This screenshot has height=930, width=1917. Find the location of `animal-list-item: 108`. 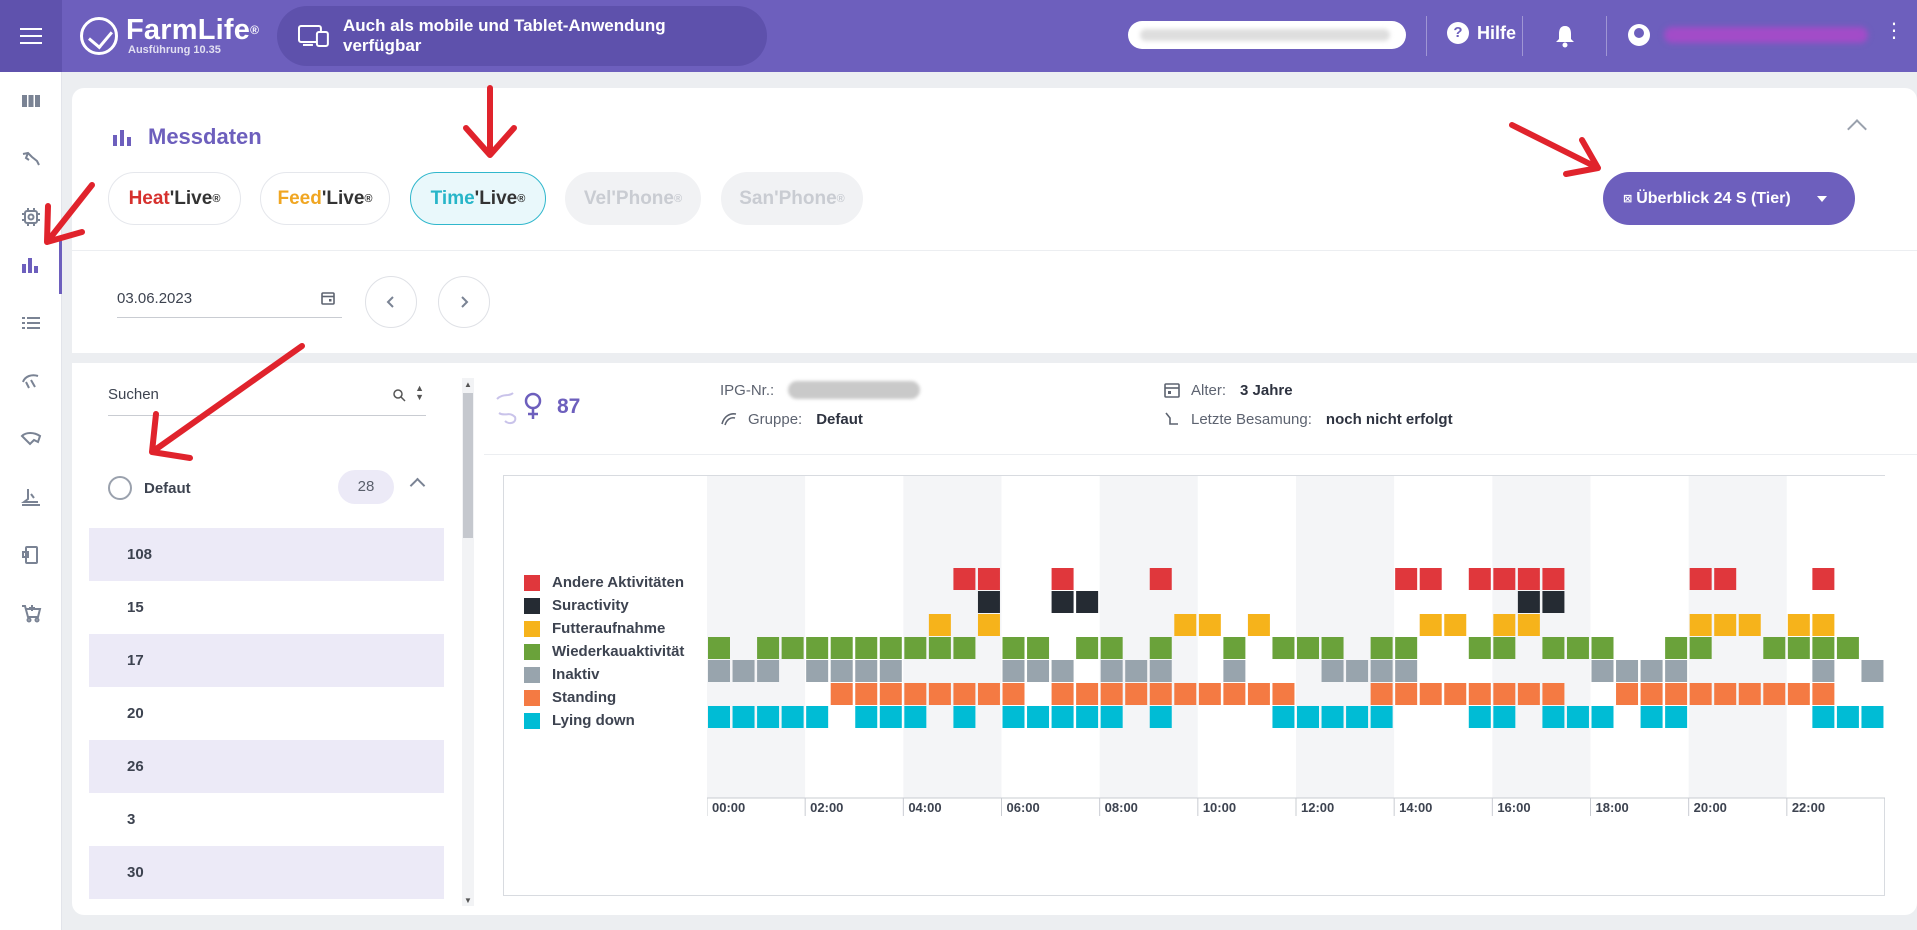

animal-list-item: 108 is located at coordinates (266, 554).